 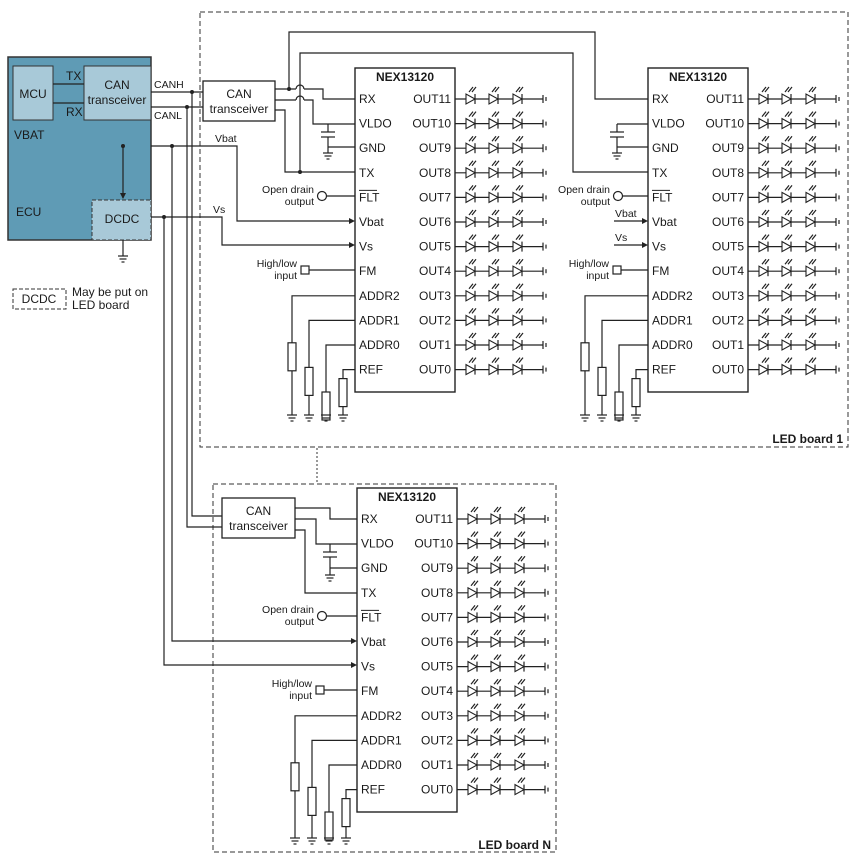 What do you see at coordinates (369, 691) in the screenshot?
I see `pin-fm: FM` at bounding box center [369, 691].